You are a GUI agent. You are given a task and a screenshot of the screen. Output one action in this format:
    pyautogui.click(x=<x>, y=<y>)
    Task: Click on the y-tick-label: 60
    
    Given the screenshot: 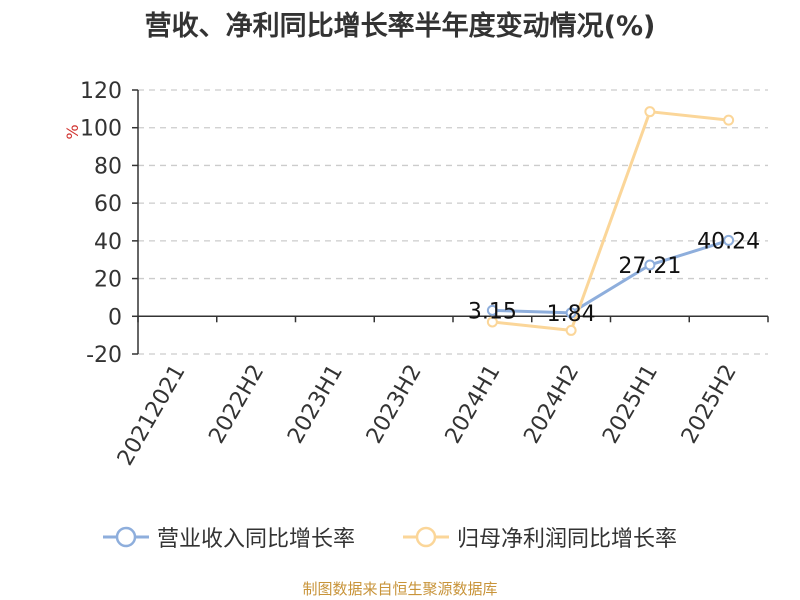 What is the action you would take?
    pyautogui.click(x=108, y=204)
    